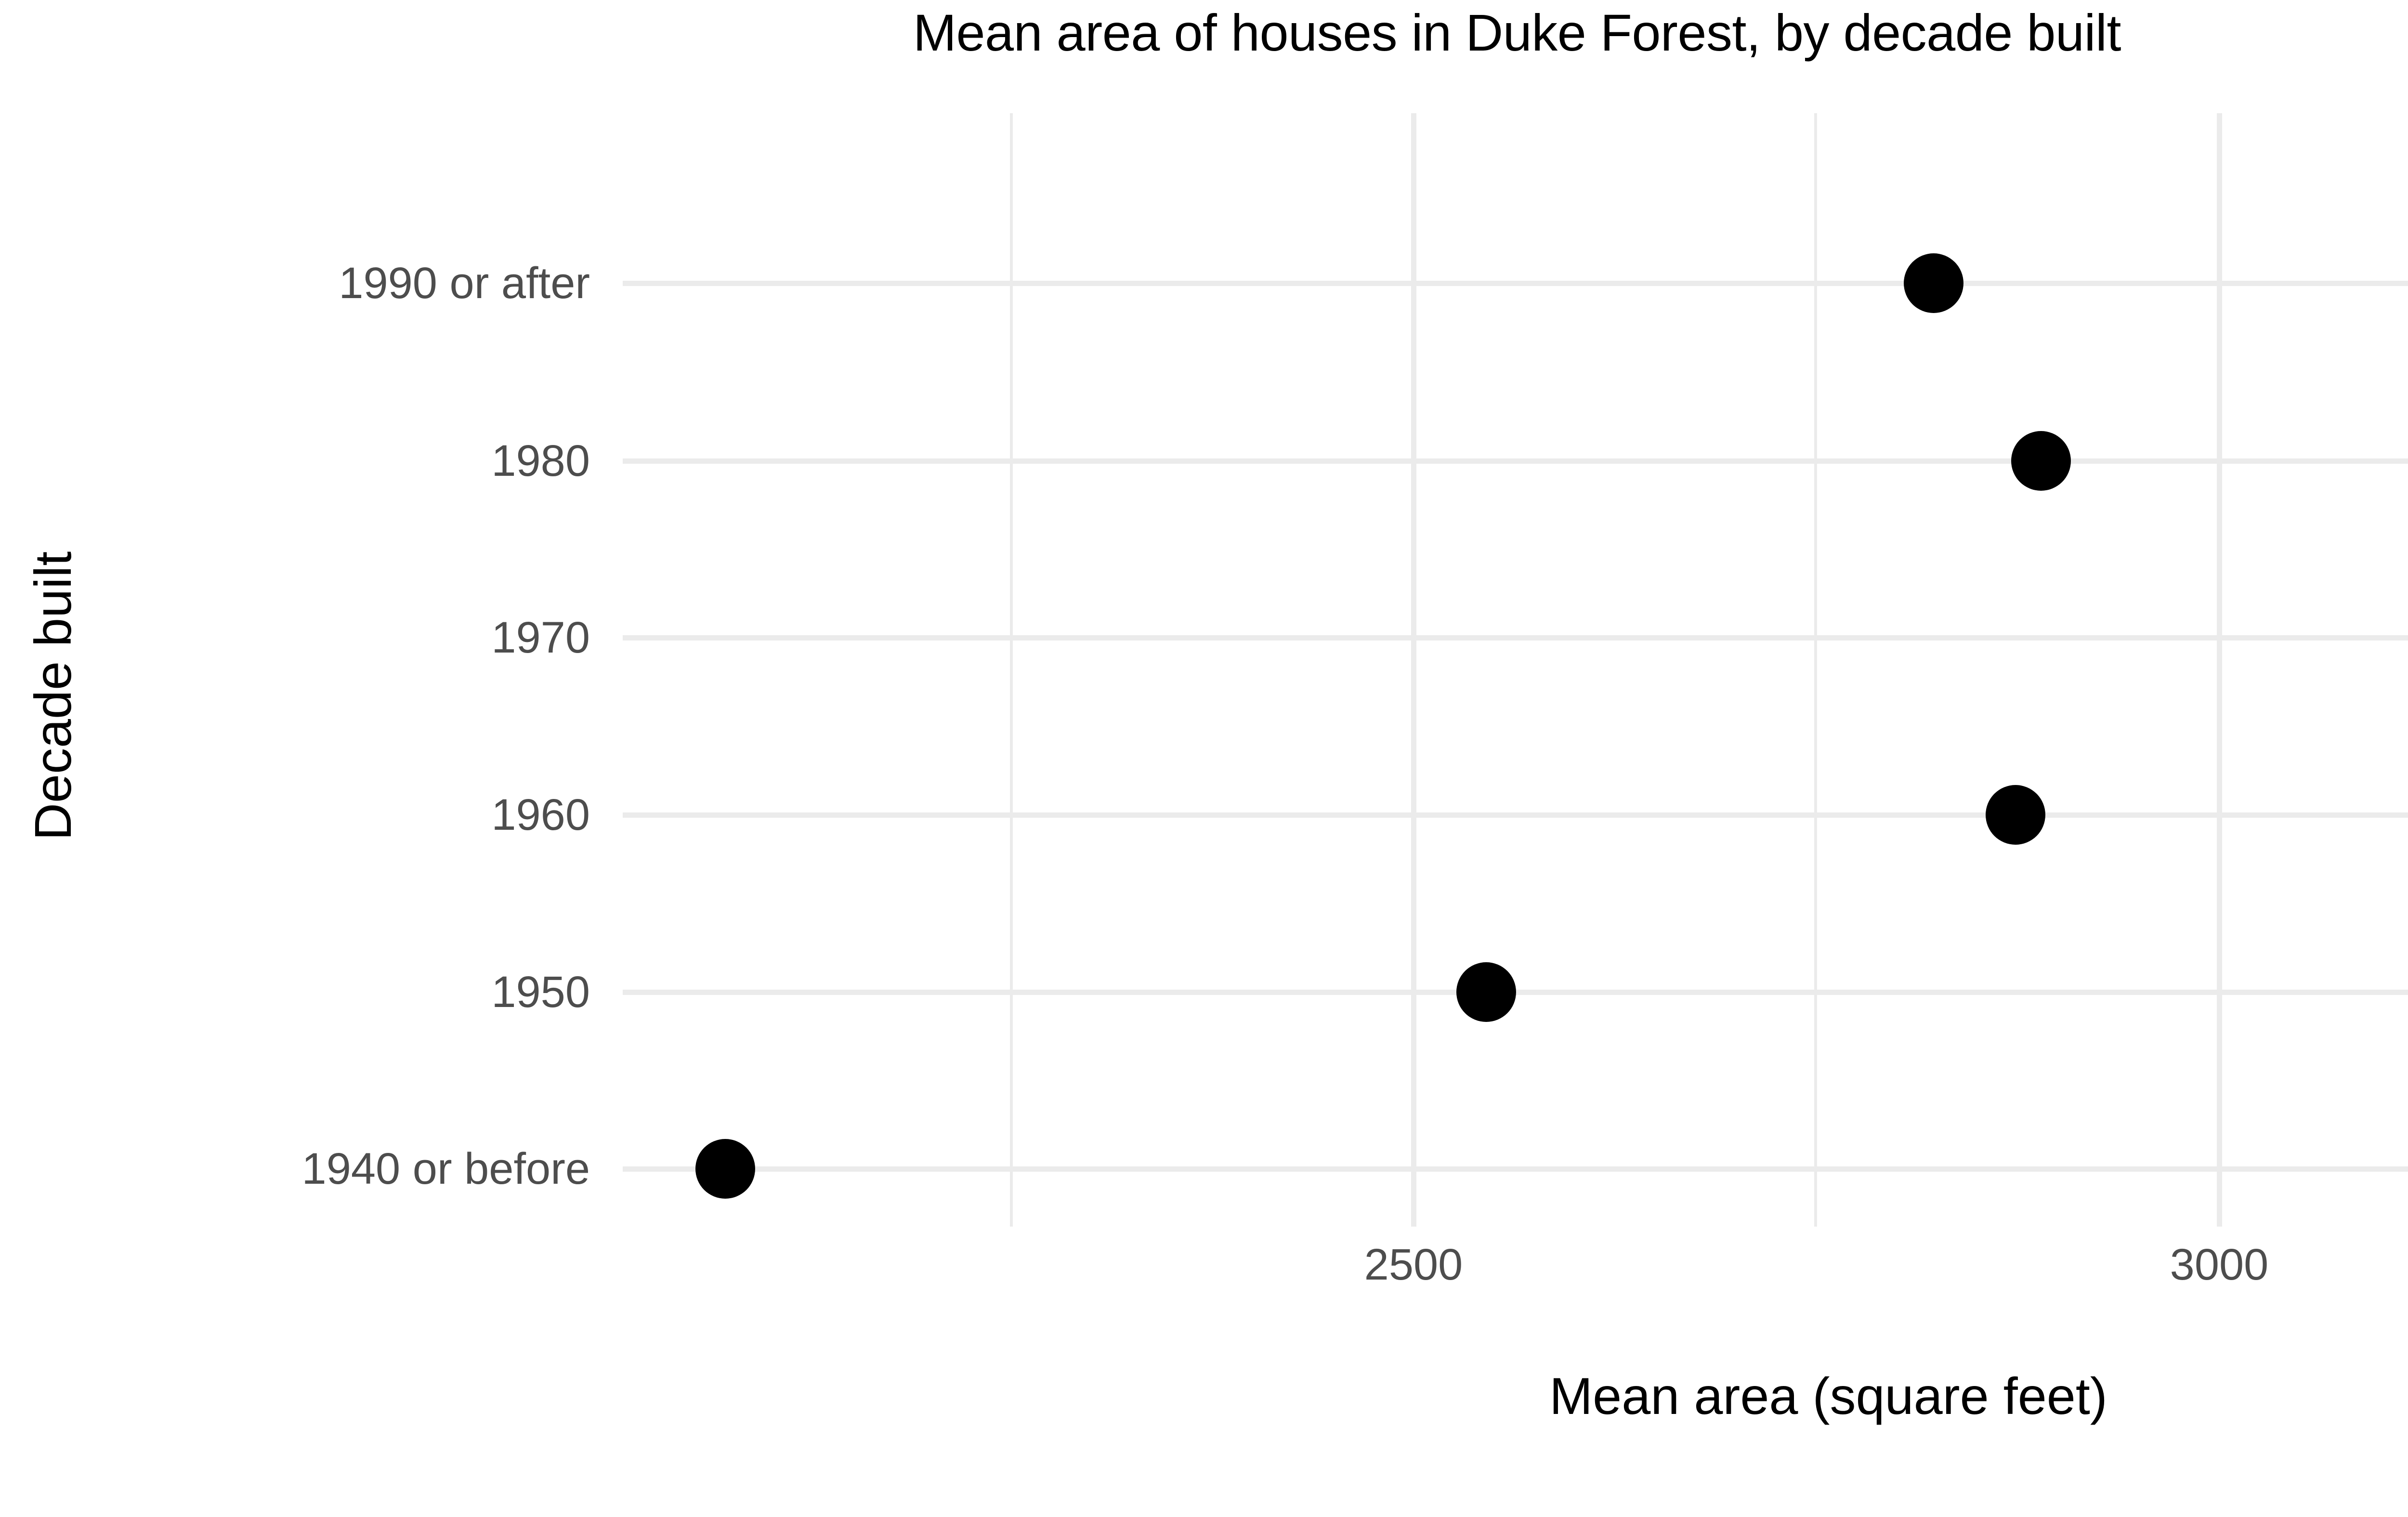 This screenshot has height=1517, width=2408. What do you see at coordinates (1933, 283) in the screenshot?
I see `datapoint-1990-or-after` at bounding box center [1933, 283].